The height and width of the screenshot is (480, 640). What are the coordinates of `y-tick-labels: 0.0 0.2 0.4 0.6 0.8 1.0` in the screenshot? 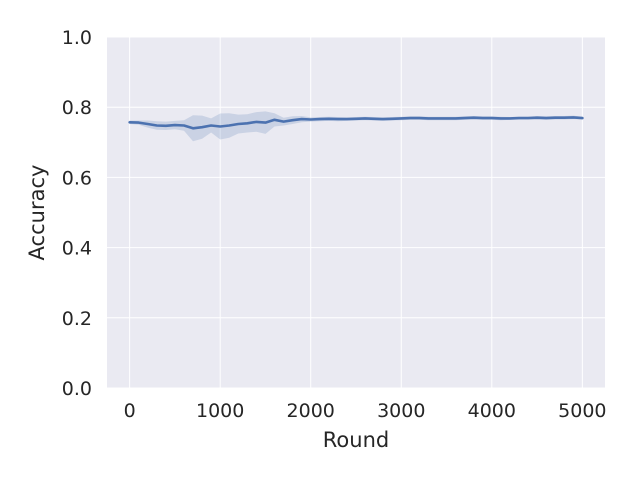 It's located at (77, 213).